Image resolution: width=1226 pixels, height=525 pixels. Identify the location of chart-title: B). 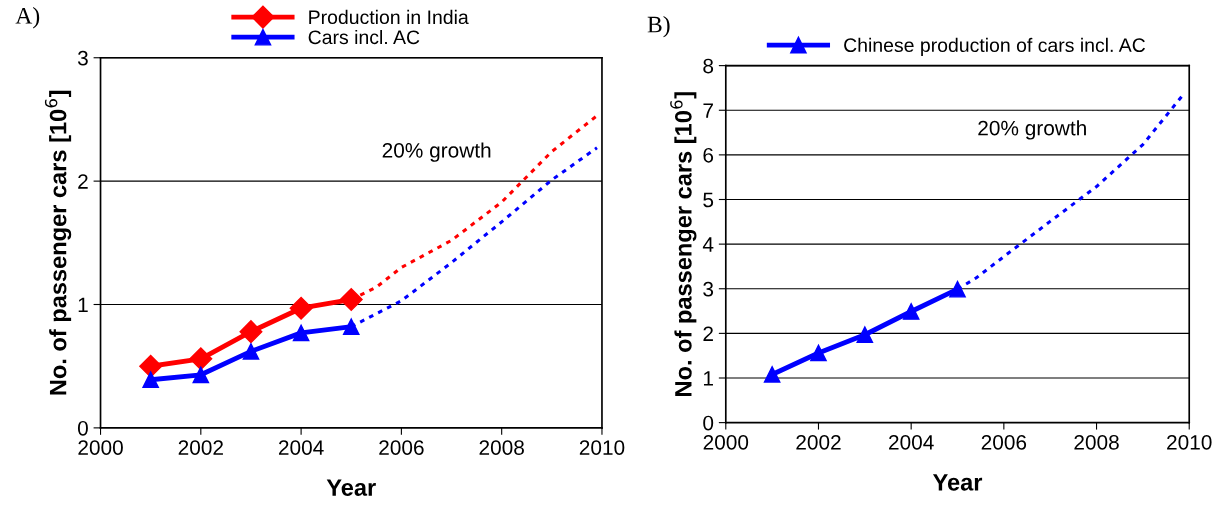
(658, 26).